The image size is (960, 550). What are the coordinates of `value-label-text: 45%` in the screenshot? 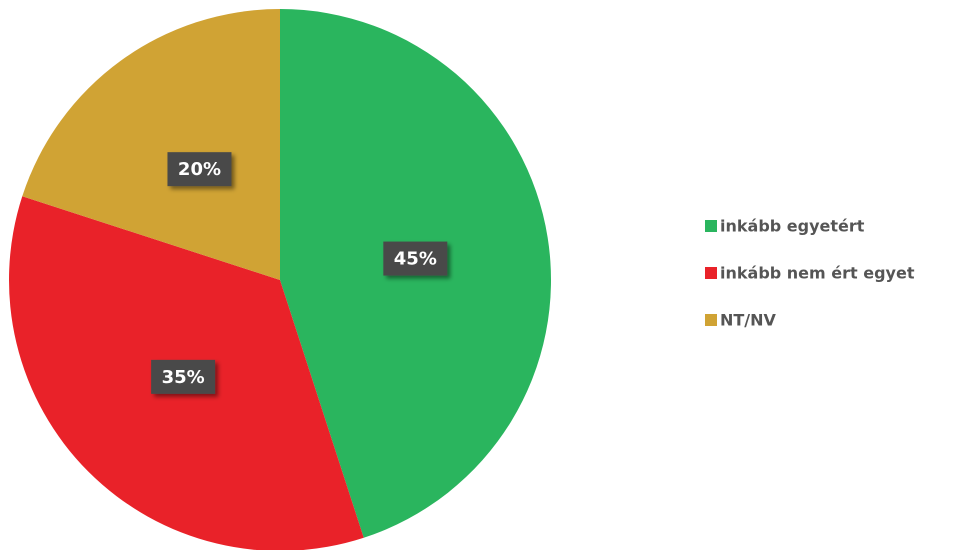 It's located at (415, 259).